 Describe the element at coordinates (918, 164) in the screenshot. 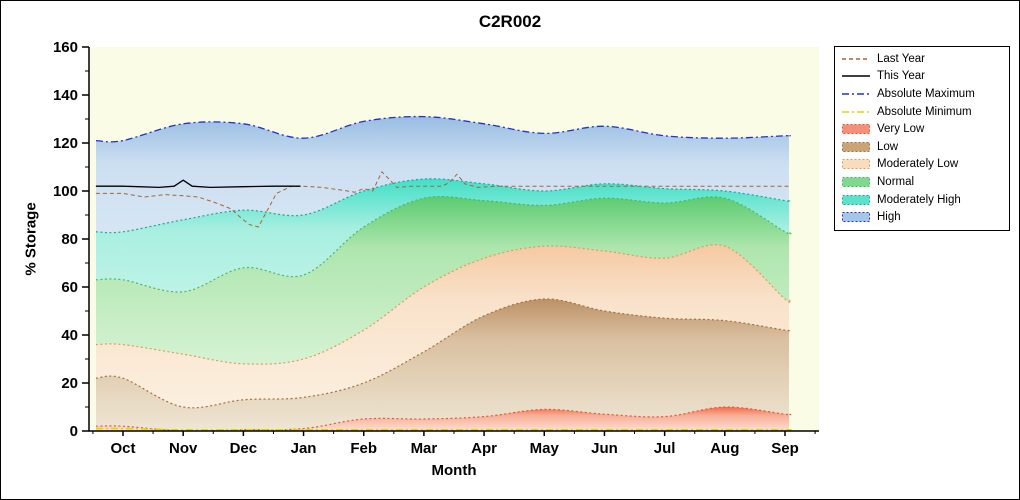

I see `legend-label: Moderately Low` at that location.